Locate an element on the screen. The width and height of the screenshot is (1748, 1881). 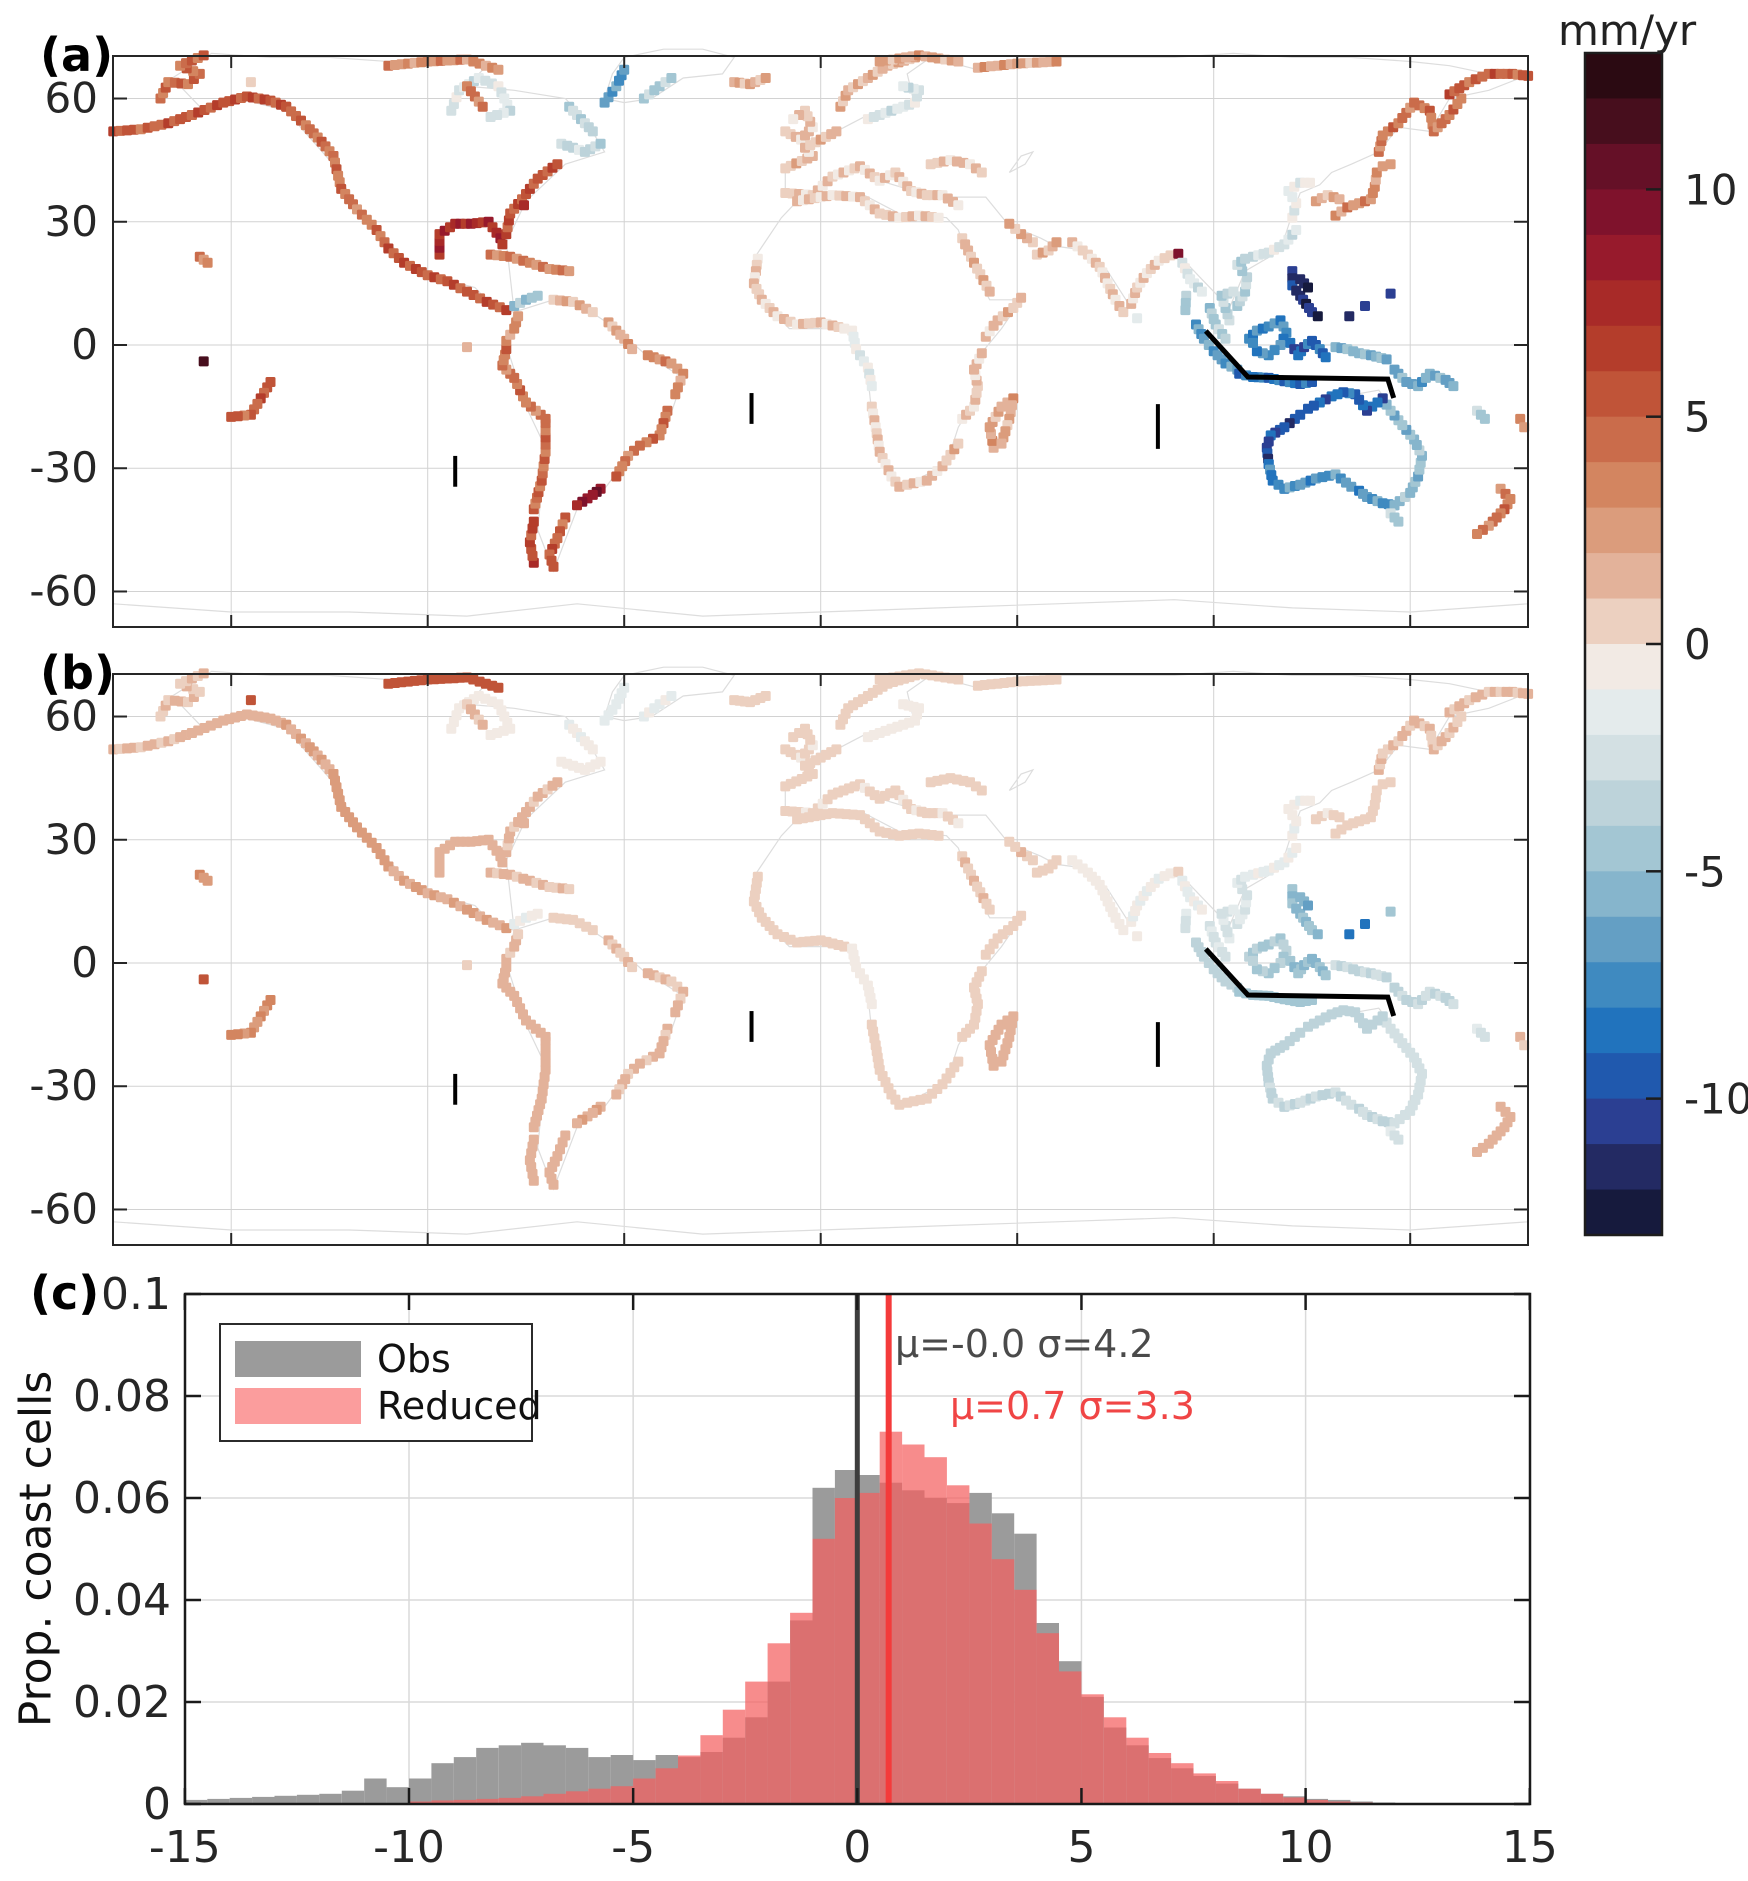
histogram-y-tick-label: 0.06 is located at coordinates (122, 1498).